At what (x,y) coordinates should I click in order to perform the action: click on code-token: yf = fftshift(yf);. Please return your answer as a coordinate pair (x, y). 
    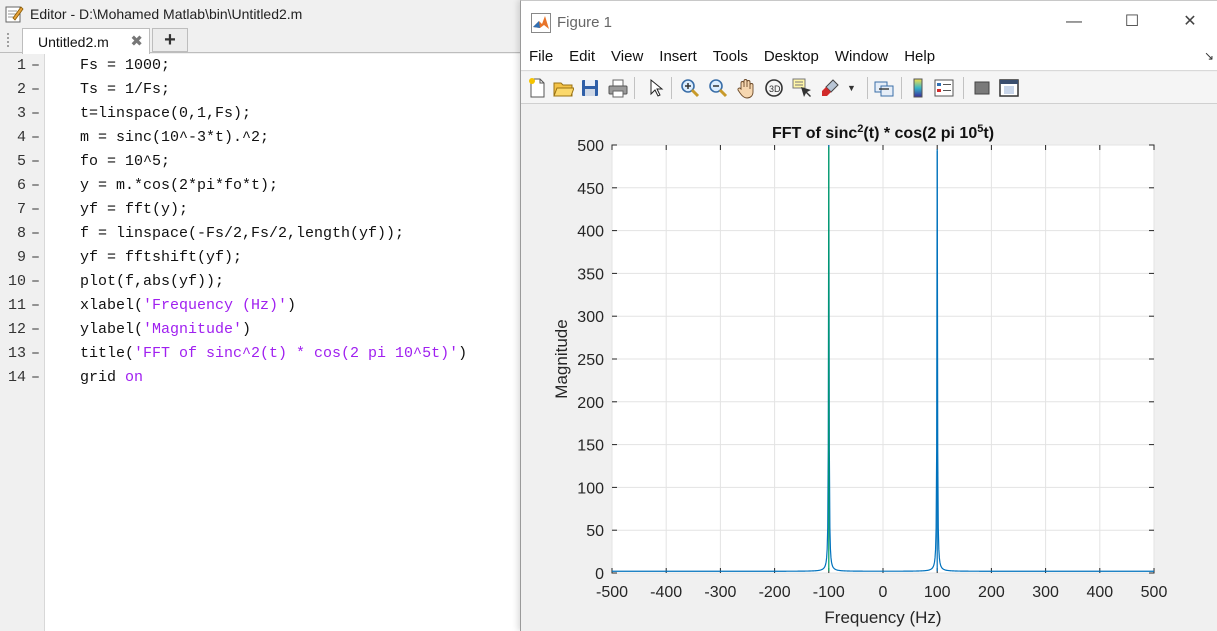
    Looking at the image, I should click on (161, 257).